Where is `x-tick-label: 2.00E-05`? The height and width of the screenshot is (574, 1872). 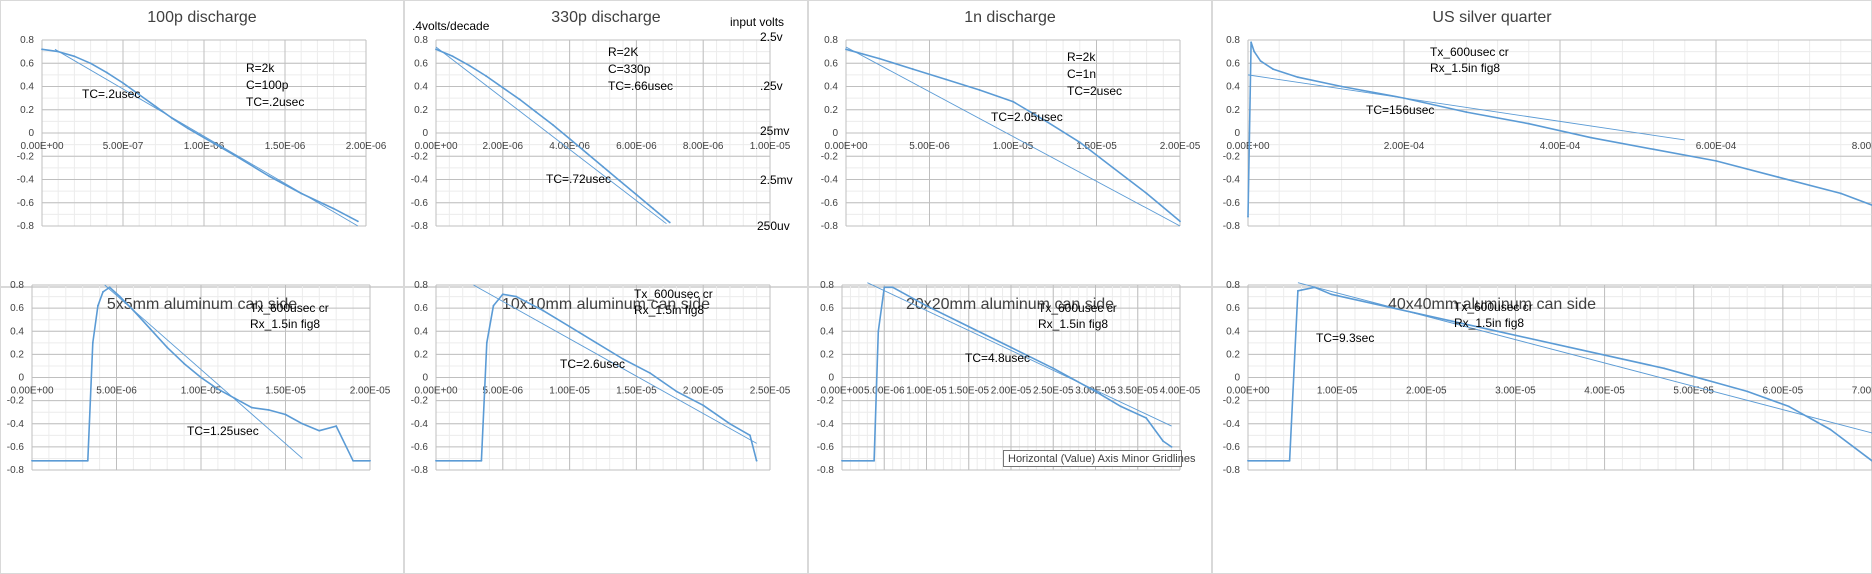 x-tick-label: 2.00E-05 is located at coordinates (370, 391).